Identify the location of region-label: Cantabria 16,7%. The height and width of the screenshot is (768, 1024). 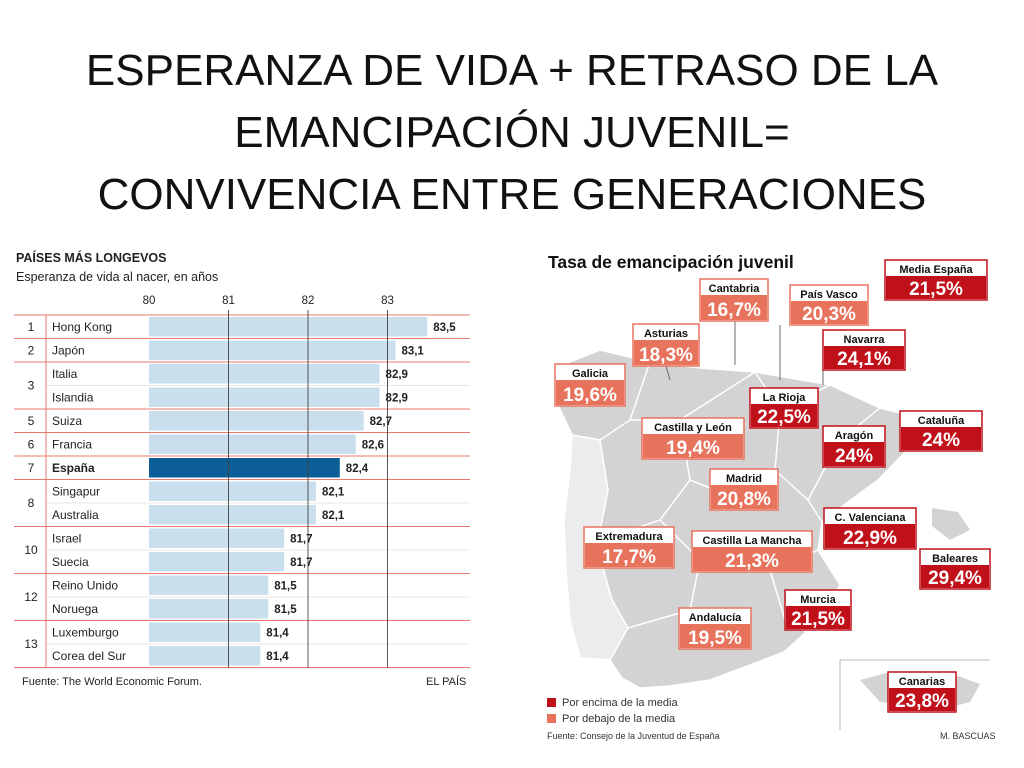
(734, 300).